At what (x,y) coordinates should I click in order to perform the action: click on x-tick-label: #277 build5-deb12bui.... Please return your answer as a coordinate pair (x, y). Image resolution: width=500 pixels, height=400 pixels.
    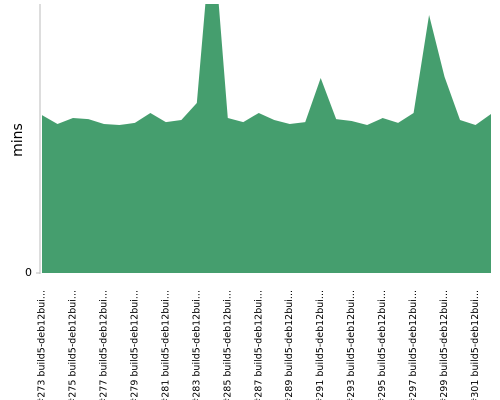
    Looking at the image, I should click on (103, 345).